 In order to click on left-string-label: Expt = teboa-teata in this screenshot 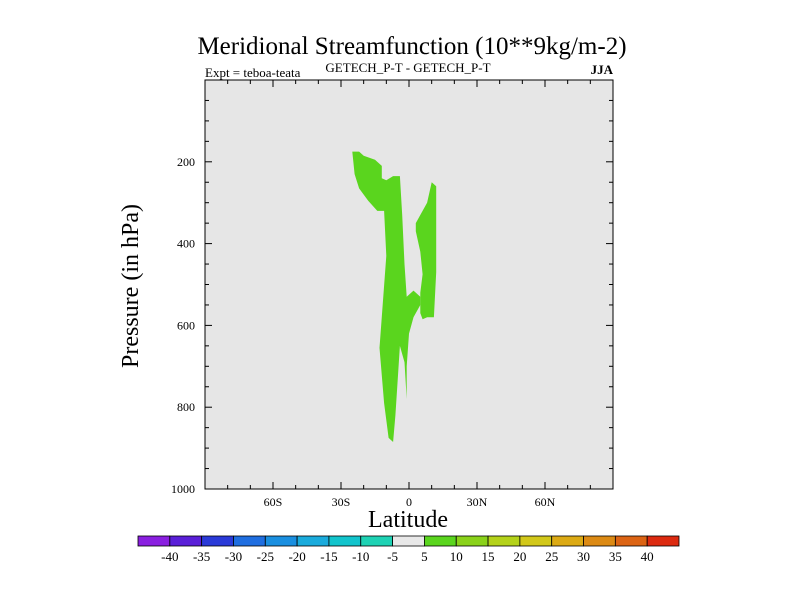, I will do `click(253, 72)`.